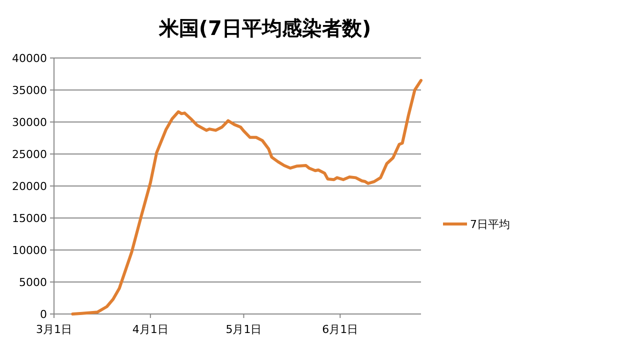 This screenshot has height=349, width=629. What do you see at coordinates (29, 218) in the screenshot?
I see `y-tick-label: 15000` at bounding box center [29, 218].